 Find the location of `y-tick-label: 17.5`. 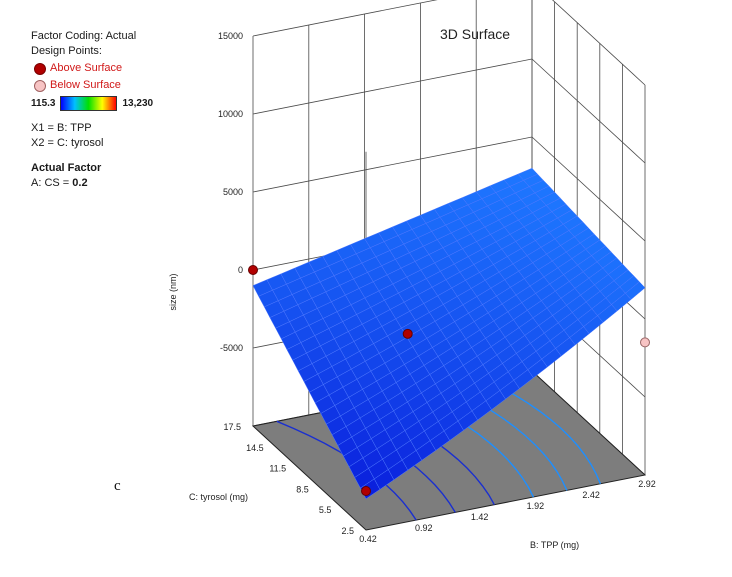

y-tick-label: 17.5 is located at coordinates (232, 427).